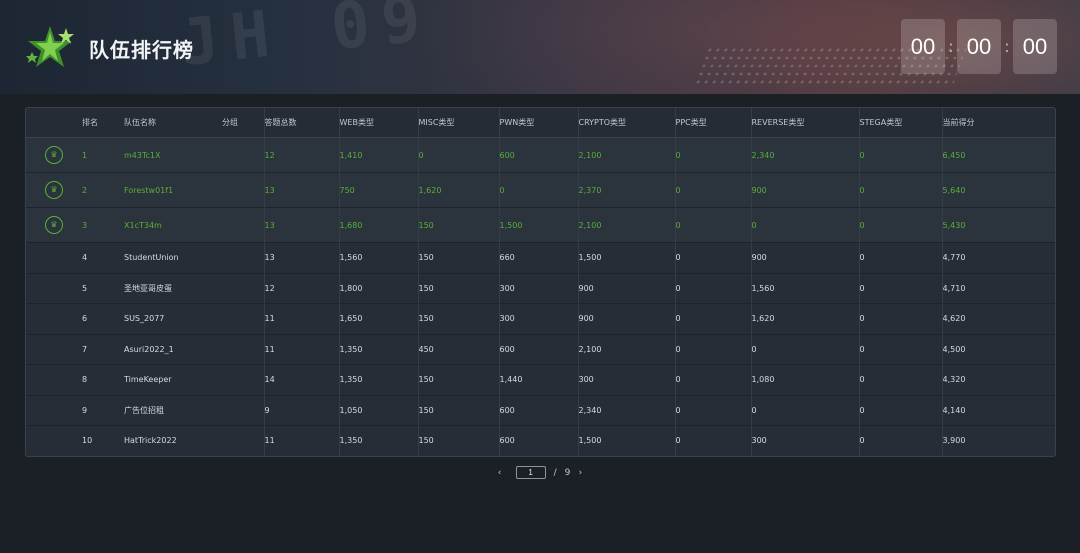  I want to click on pwn-cell: 0, so click(538, 190).